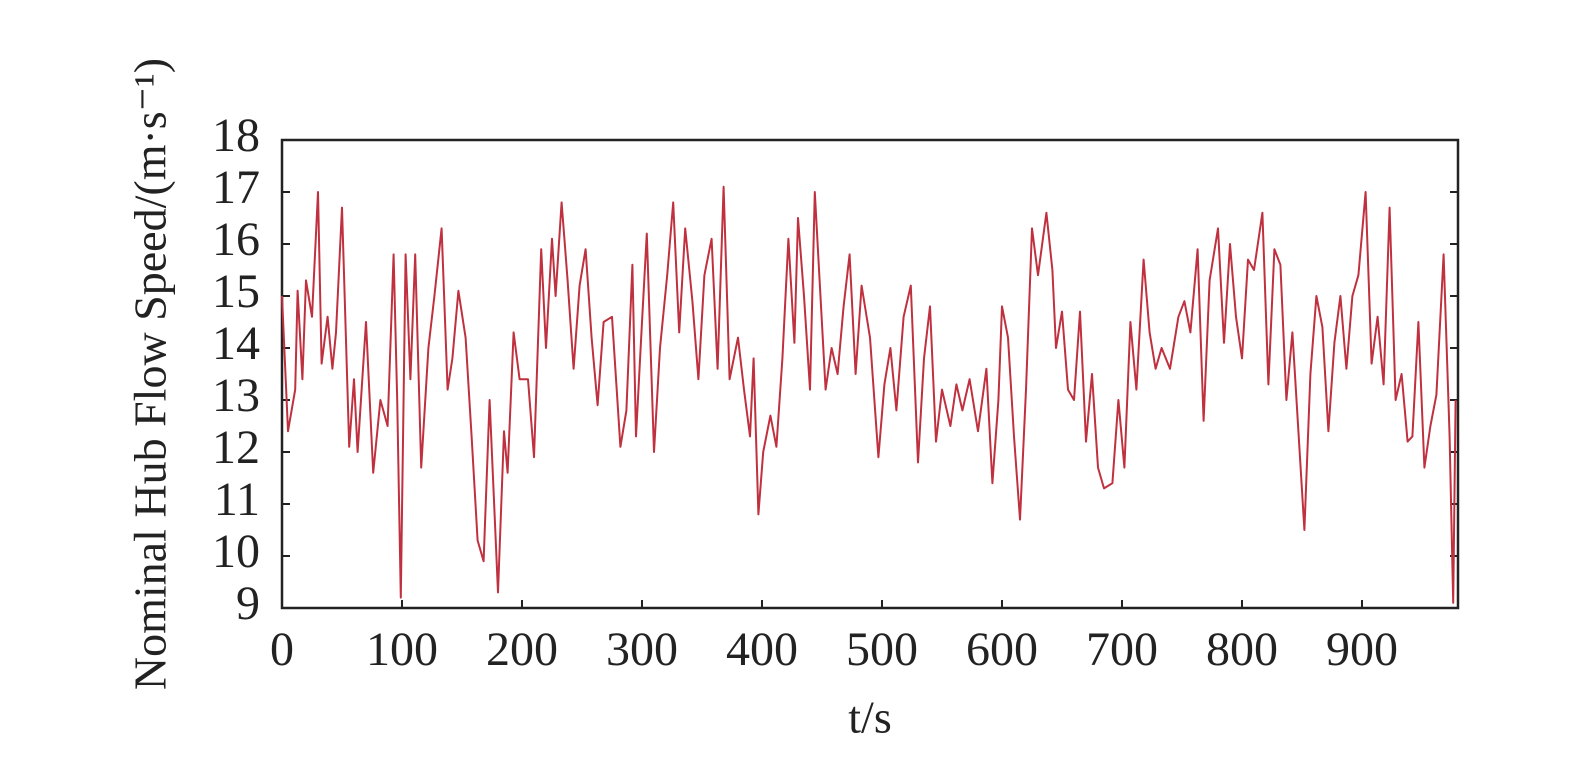 The width and height of the screenshot is (1575, 761). I want to click on y-axis-label: Nominal Hub Flow Speed/(m·s⁻¹), so click(150, 374).